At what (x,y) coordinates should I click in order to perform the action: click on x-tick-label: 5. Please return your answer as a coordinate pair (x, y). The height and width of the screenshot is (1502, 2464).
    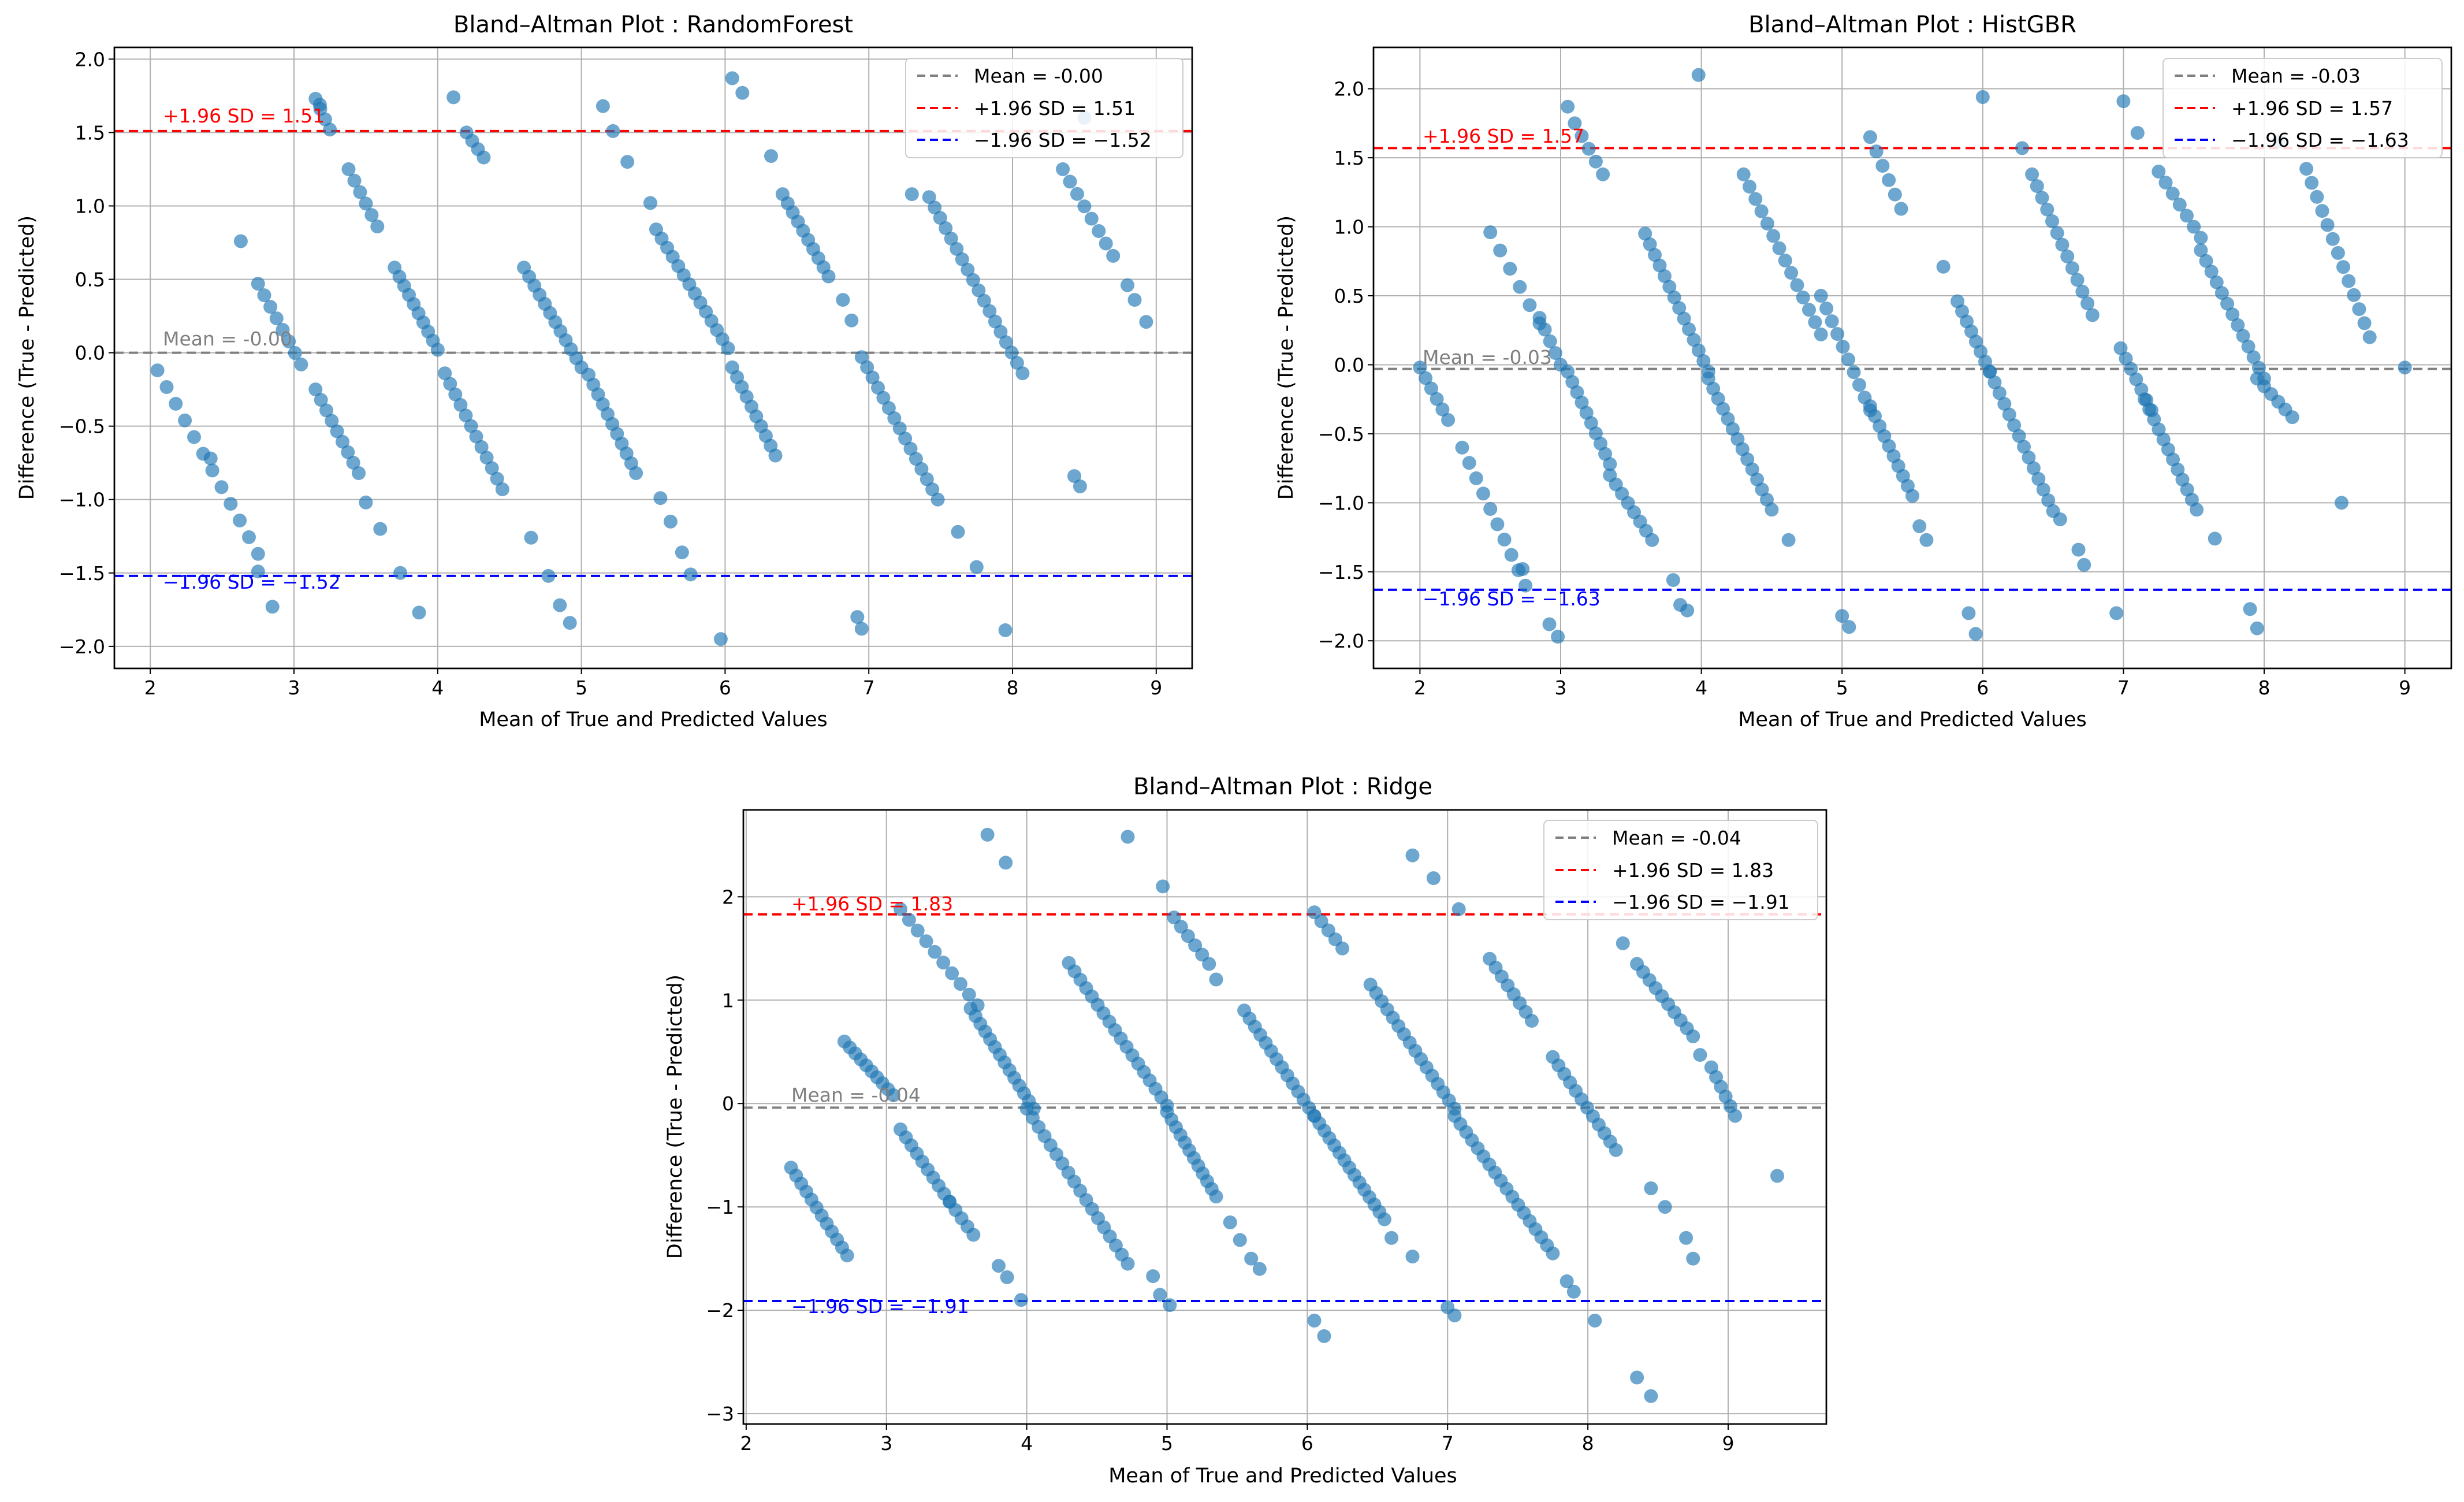
    Looking at the image, I should click on (1167, 1443).